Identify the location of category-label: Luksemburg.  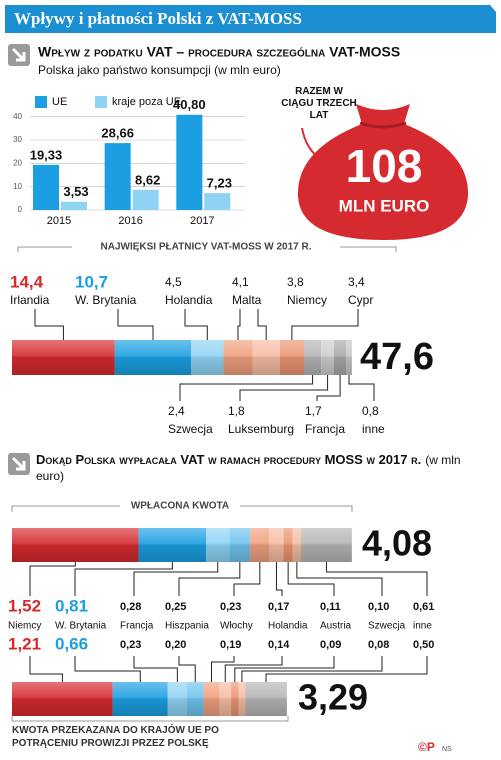
(261, 429).